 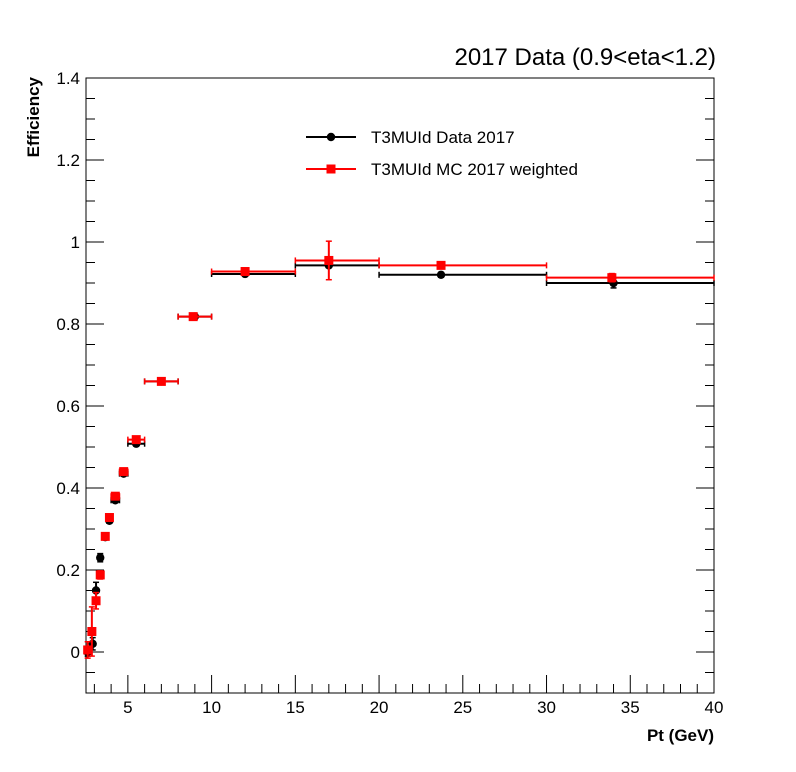 I want to click on y-axis-label: Efficiency, so click(x=33, y=117).